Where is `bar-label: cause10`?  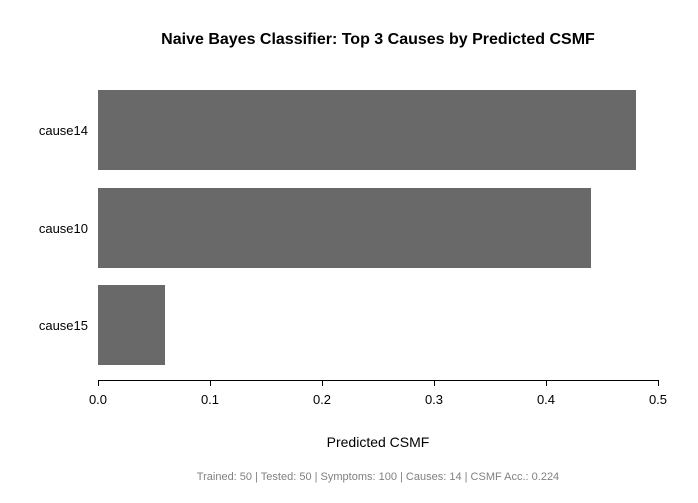
bar-label: cause10 is located at coordinates (63, 228).